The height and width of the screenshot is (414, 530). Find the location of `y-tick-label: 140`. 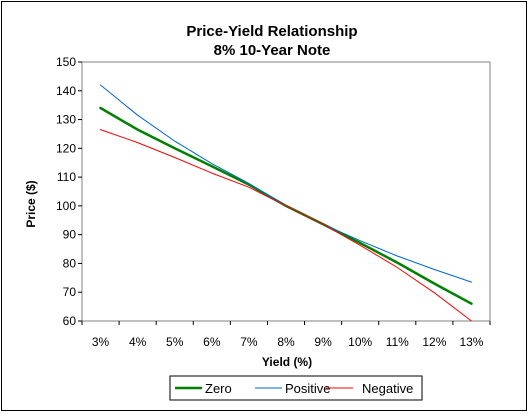

y-tick-label: 140 is located at coordinates (66, 91).